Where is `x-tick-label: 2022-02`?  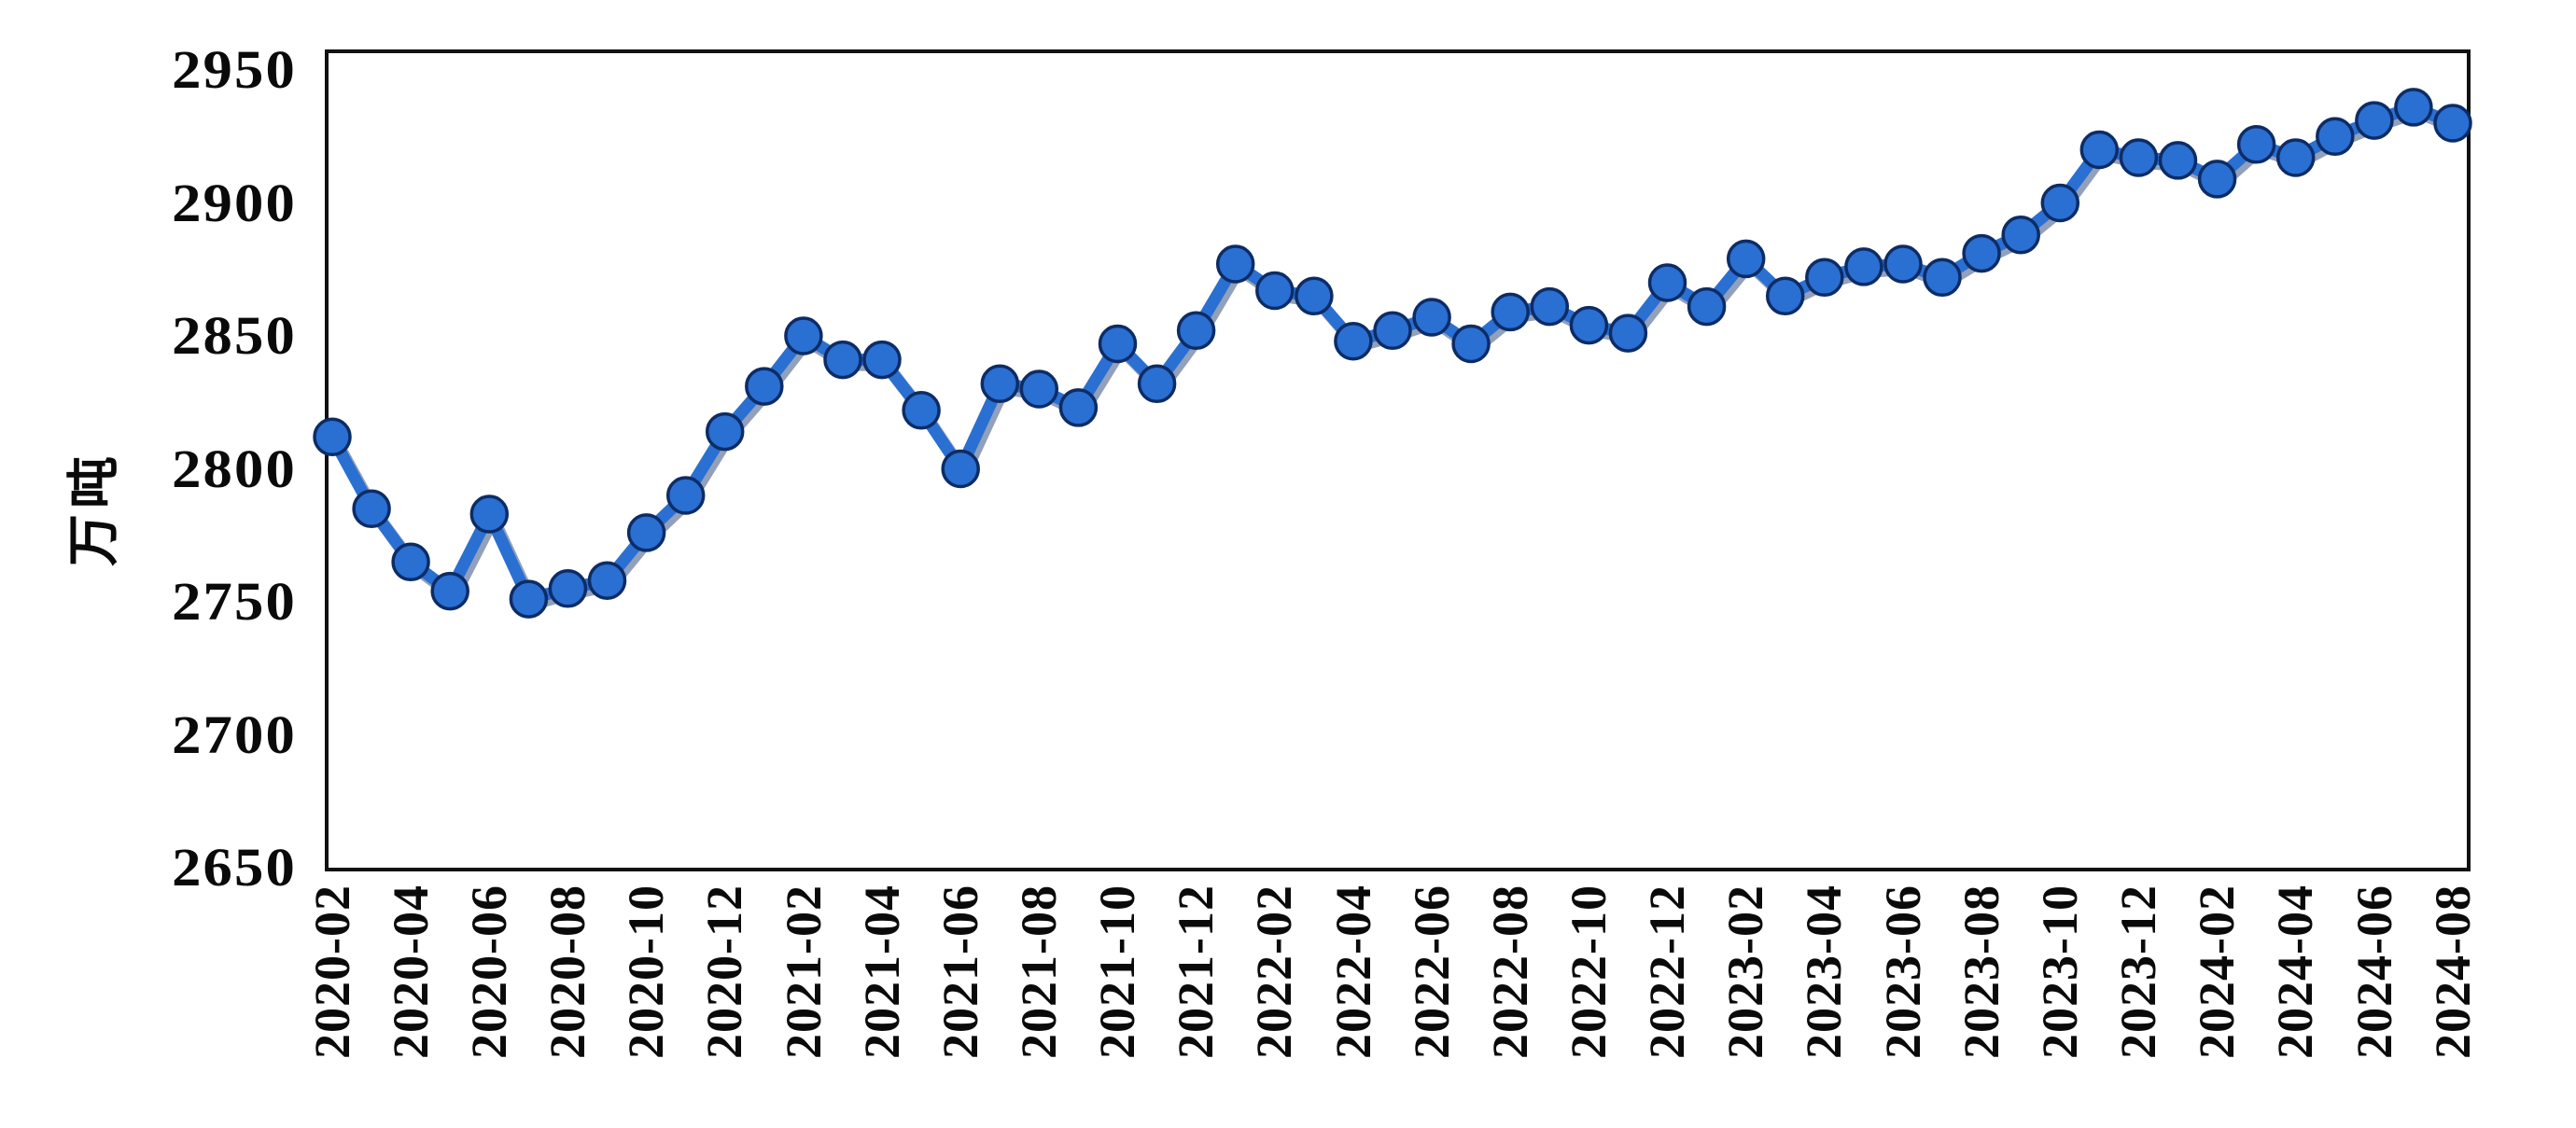 x-tick-label: 2022-02 is located at coordinates (1274, 1001).